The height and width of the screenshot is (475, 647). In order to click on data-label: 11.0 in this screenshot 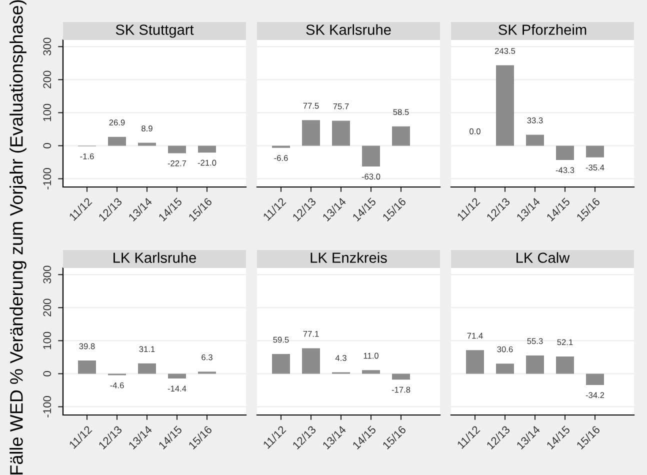, I will do `click(371, 355)`.